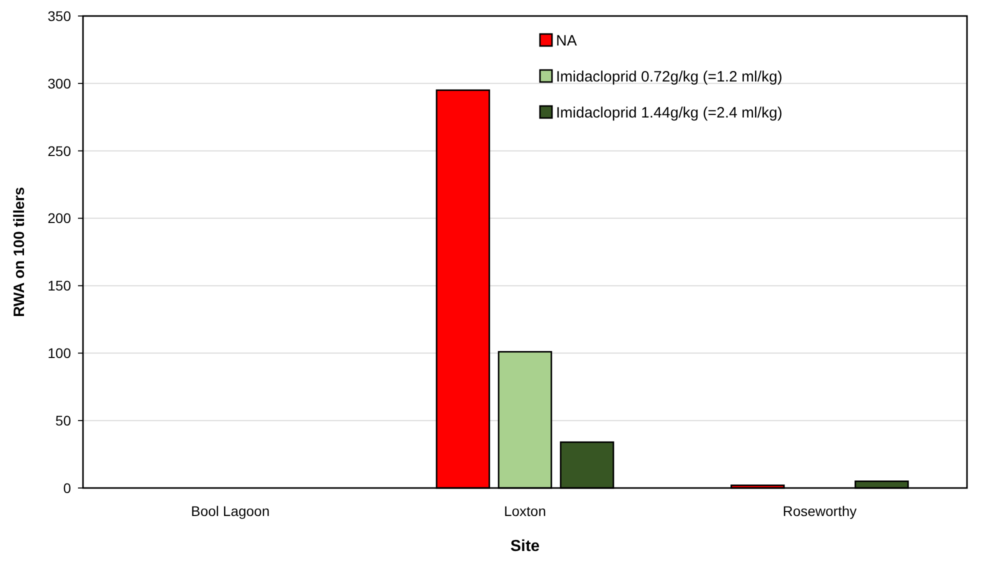  Describe the element at coordinates (60, 83) in the screenshot. I see `y-tick-label: 300` at that location.